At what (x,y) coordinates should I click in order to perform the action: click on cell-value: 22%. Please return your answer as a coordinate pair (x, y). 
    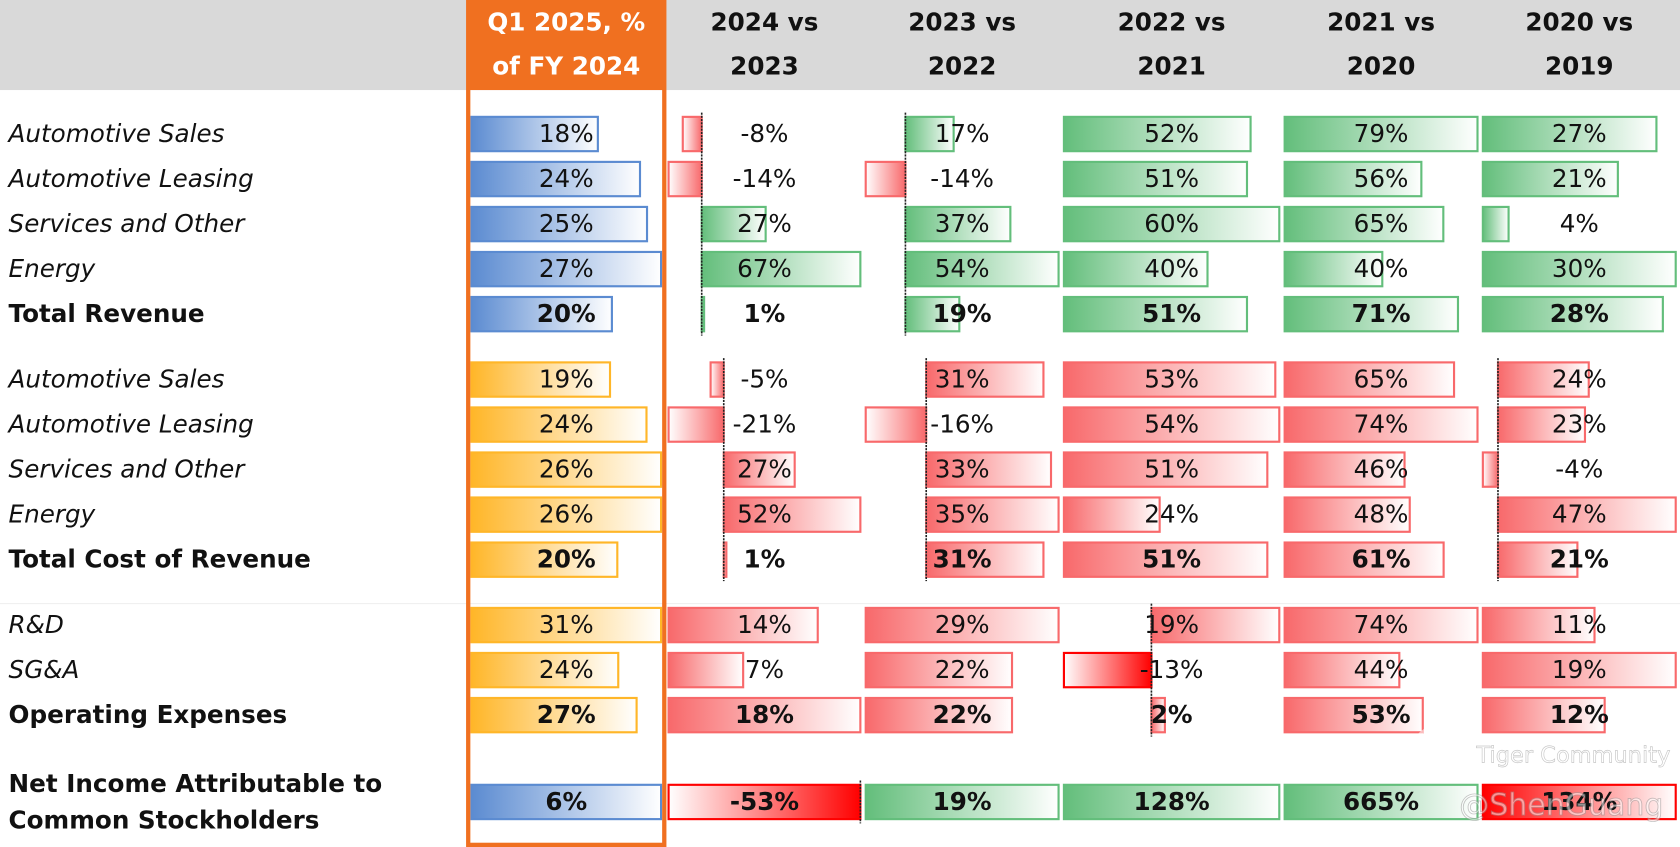
    Looking at the image, I should click on (962, 669).